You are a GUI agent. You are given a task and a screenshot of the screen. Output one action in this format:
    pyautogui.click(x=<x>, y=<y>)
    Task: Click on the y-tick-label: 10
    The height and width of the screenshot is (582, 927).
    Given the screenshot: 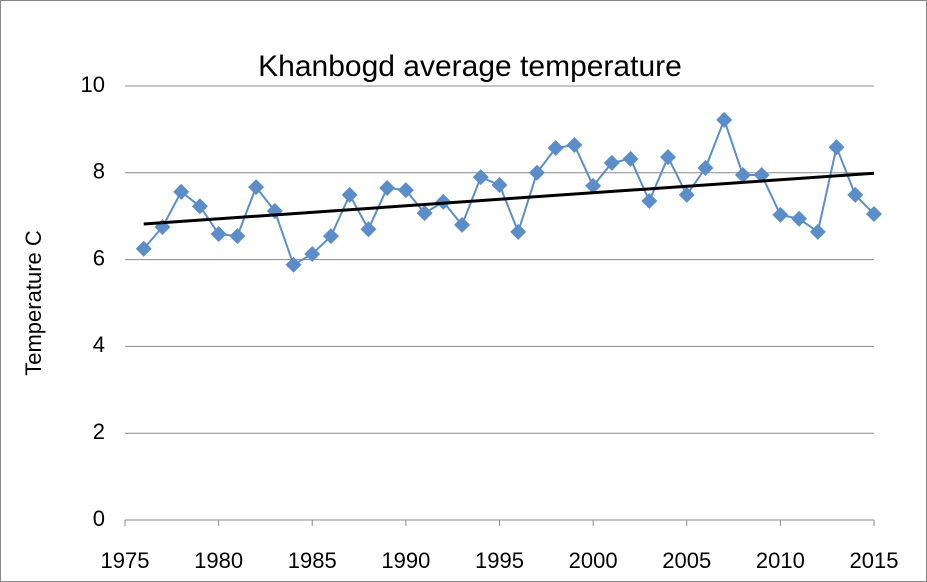 What is the action you would take?
    pyautogui.click(x=93, y=84)
    